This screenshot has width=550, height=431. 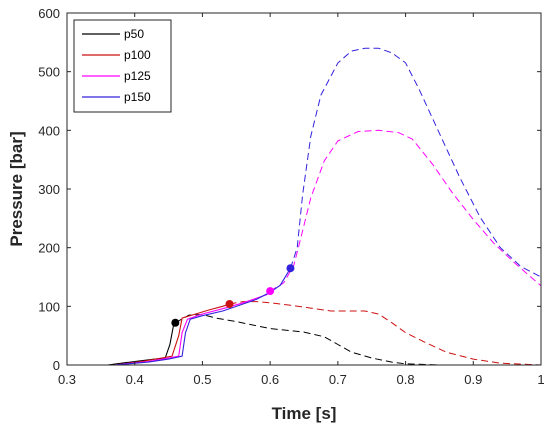 What do you see at coordinates (540, 379) in the screenshot?
I see `x-tick-label: 1` at bounding box center [540, 379].